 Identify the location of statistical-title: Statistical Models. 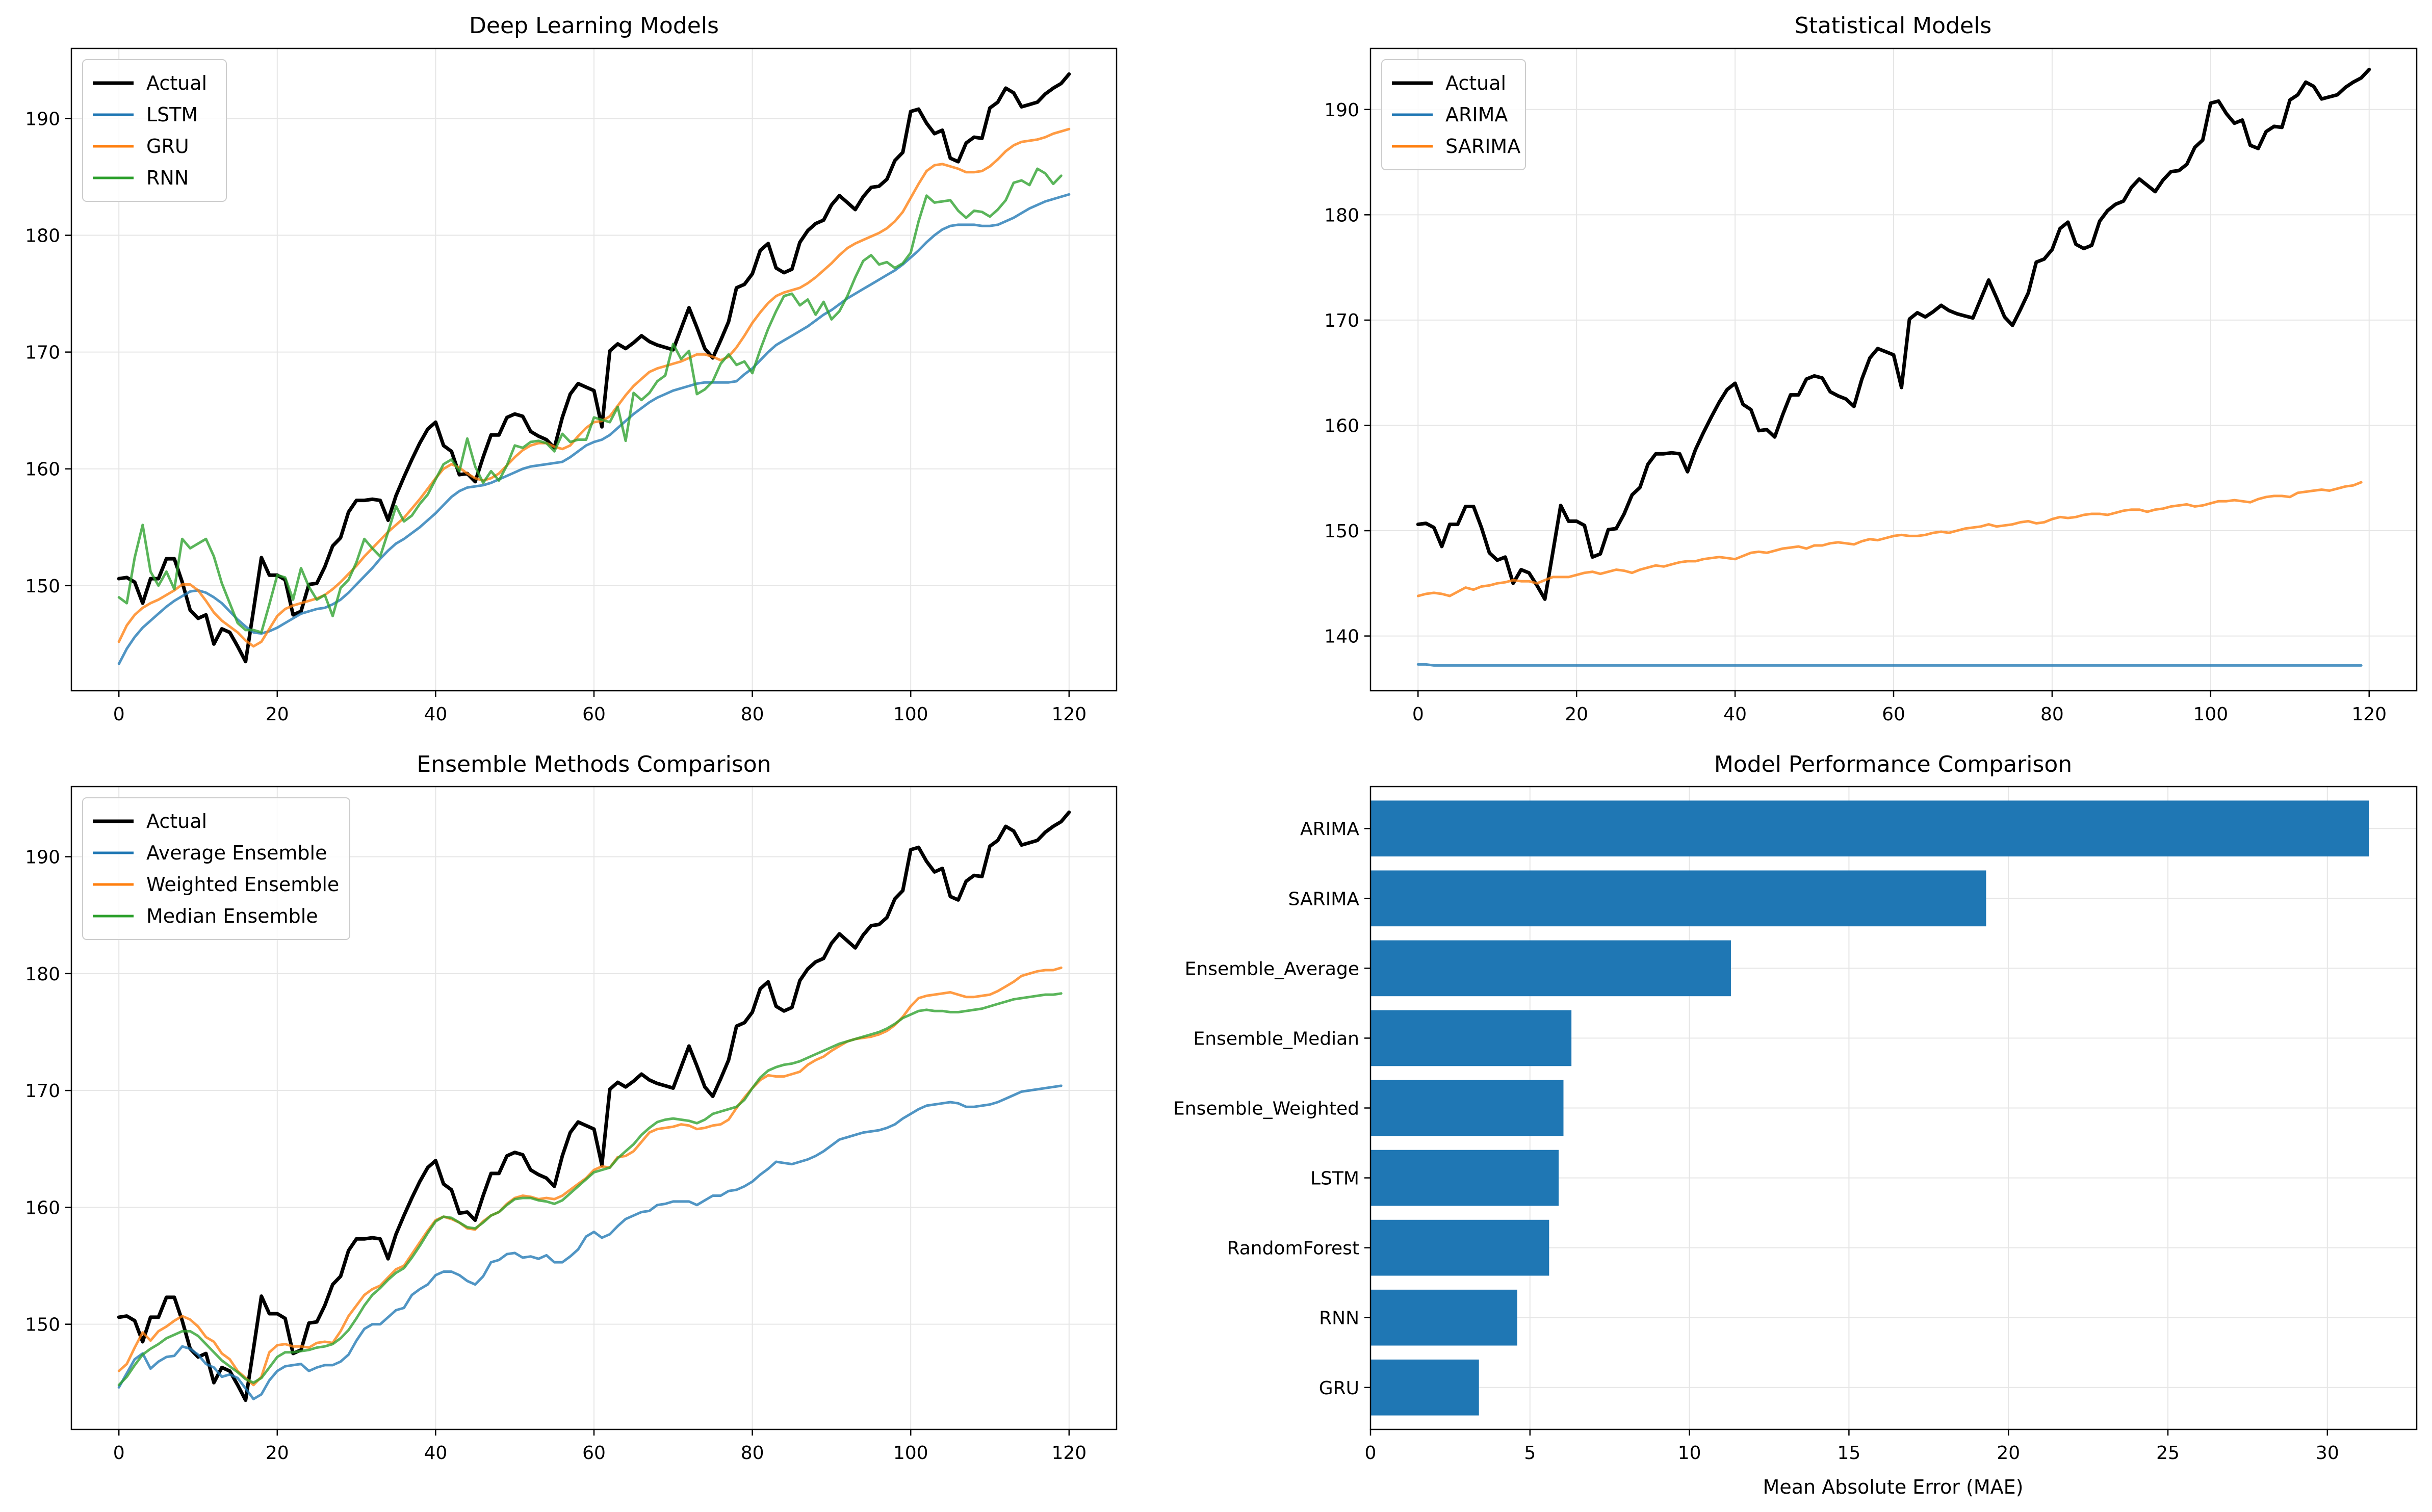
(1893, 26).